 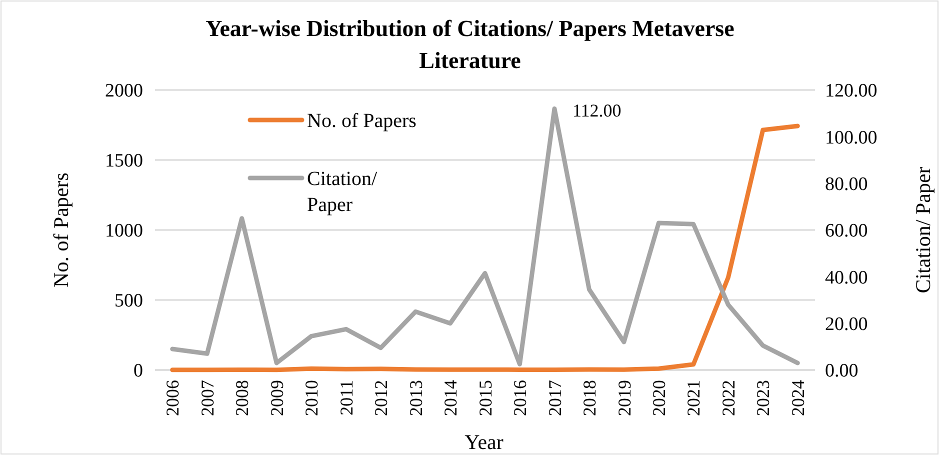 What do you see at coordinates (342, 192) in the screenshot?
I see `legend-label: Citation/ Paper` at bounding box center [342, 192].